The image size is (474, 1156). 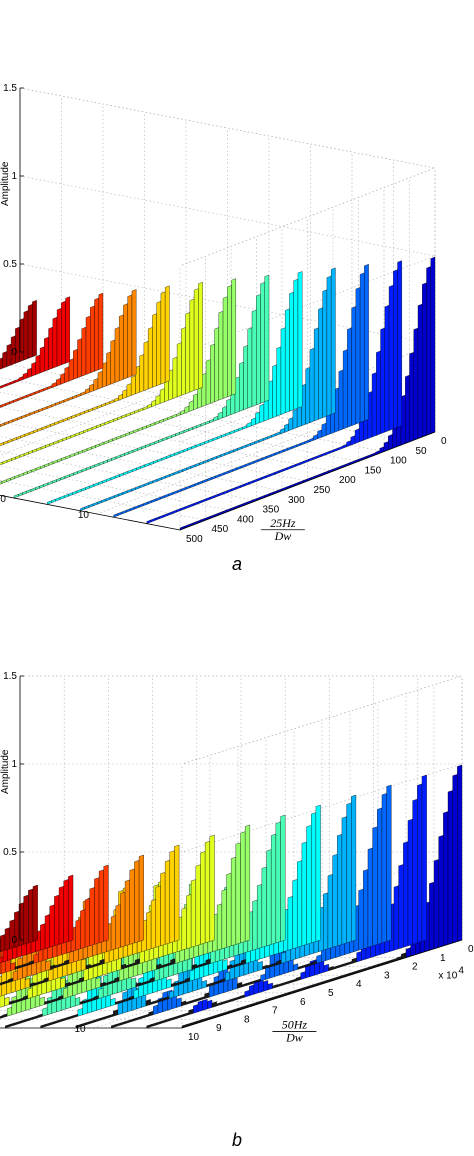 I want to click on grid-line, so click(x=192, y=414).